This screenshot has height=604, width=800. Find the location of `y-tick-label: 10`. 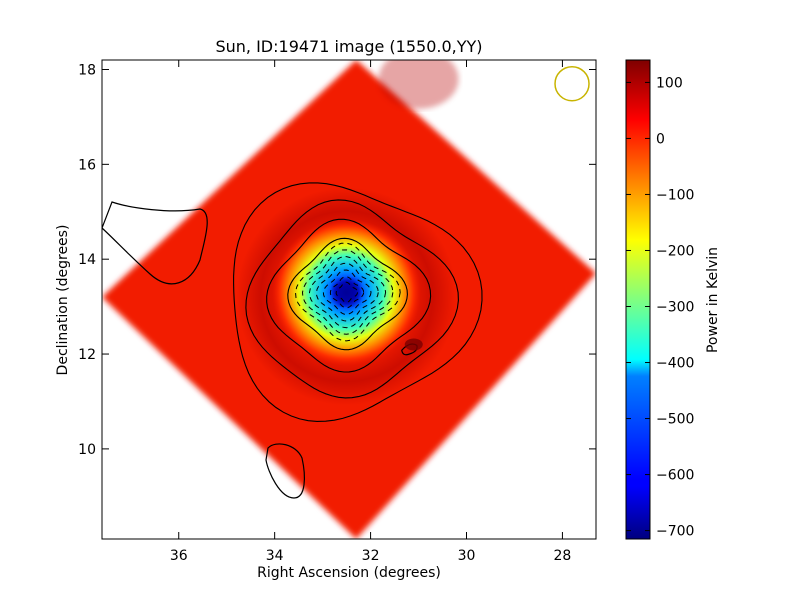

y-tick-label: 10 is located at coordinates (87, 450).